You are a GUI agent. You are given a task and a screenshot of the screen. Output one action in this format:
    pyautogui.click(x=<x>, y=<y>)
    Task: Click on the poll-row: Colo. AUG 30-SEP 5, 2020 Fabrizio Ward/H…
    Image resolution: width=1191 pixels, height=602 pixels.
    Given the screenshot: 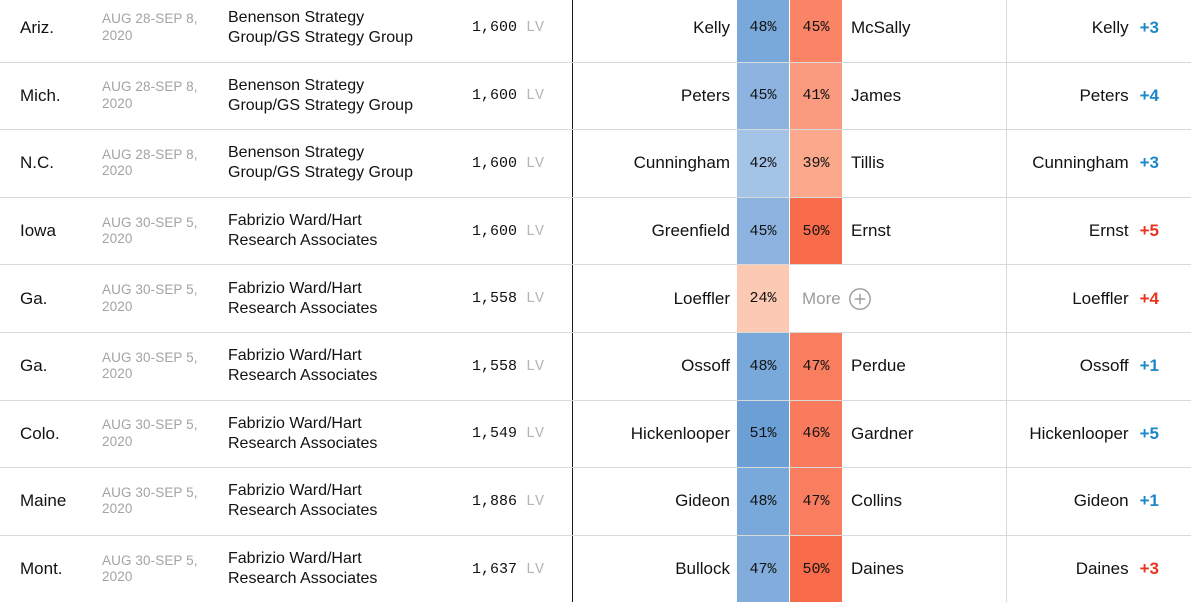 What is the action you would take?
    pyautogui.click(x=595, y=433)
    